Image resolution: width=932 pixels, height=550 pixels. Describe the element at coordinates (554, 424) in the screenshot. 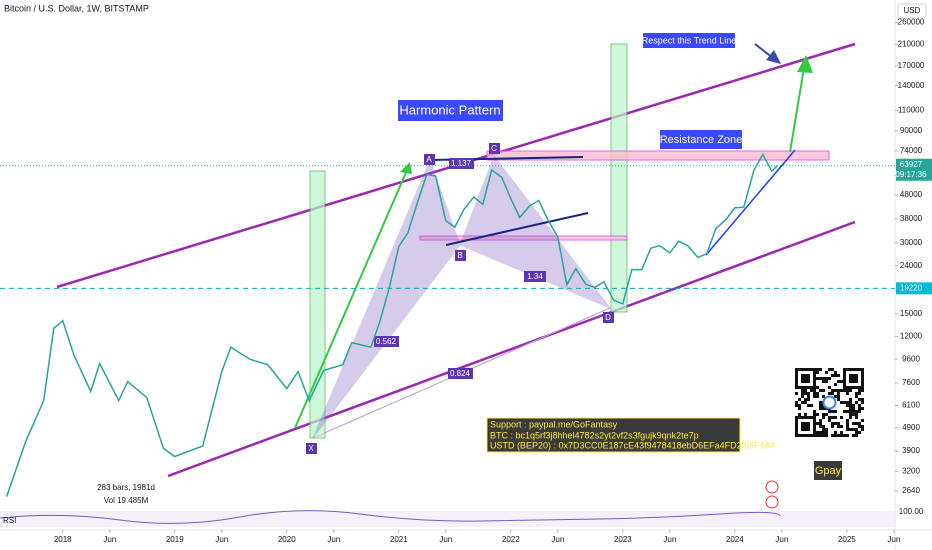

I see `support-line: Support : paypal.me/GoFantasy` at that location.